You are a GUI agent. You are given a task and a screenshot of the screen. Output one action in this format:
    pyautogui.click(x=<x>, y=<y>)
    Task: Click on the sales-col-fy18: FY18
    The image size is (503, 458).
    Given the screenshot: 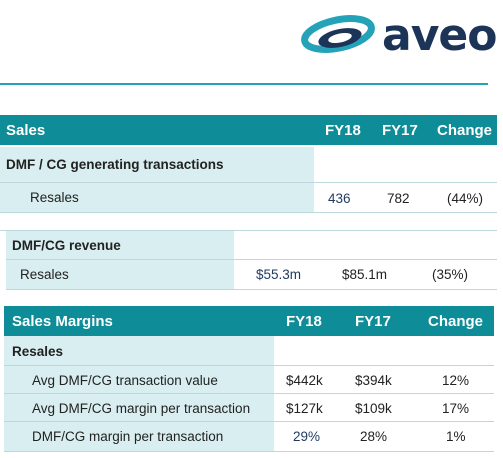 What is the action you would take?
    pyautogui.click(x=343, y=130)
    